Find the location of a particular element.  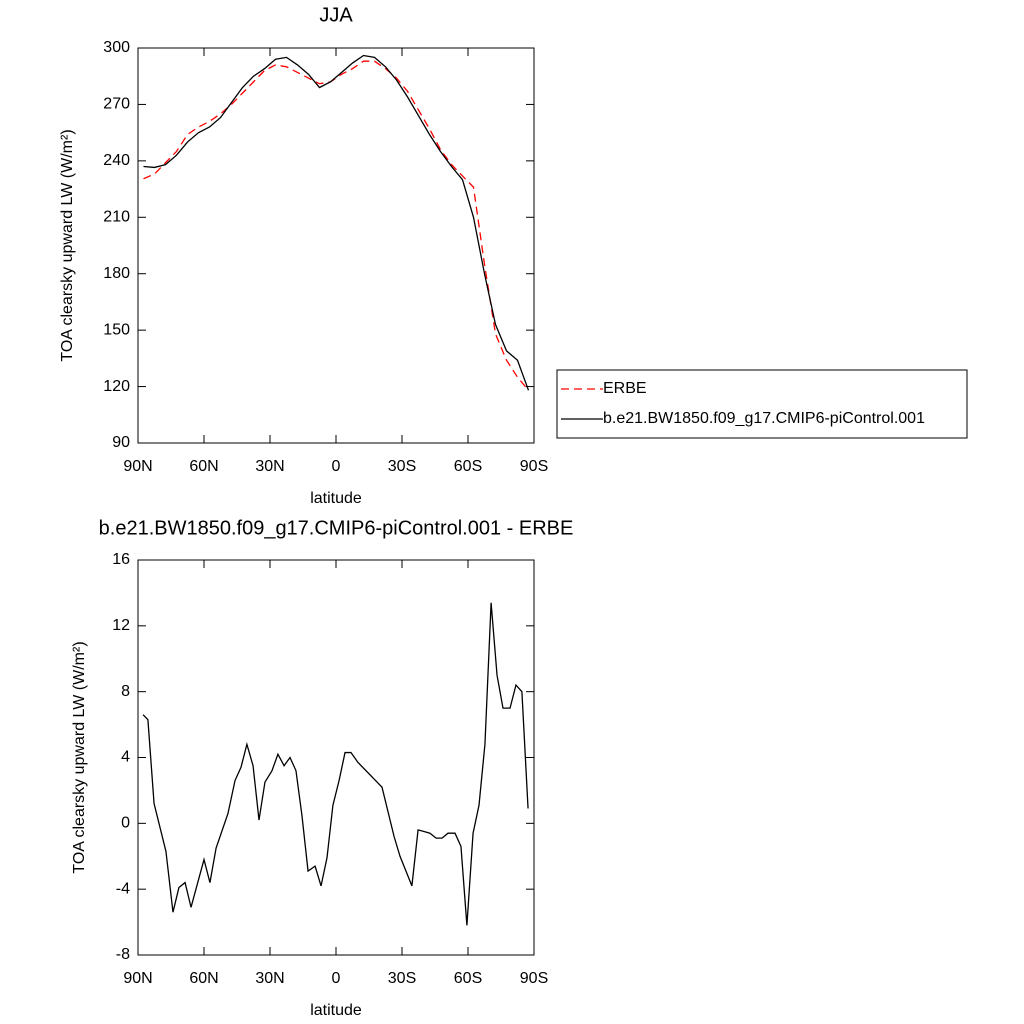

y-tick-label: 16 is located at coordinates (121, 559).